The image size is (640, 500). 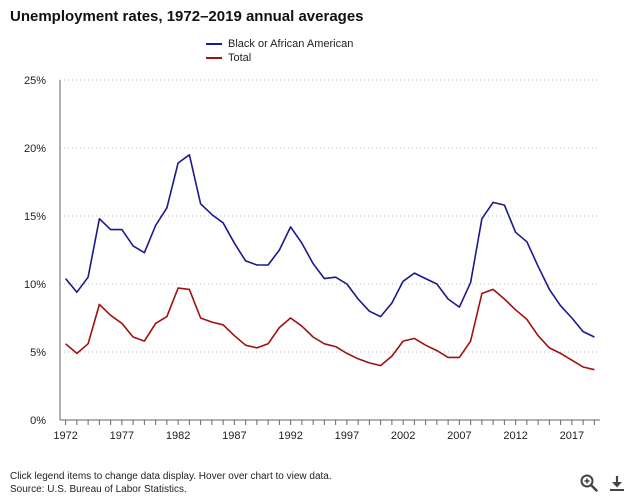 I want to click on series-line-total, so click(x=330, y=329).